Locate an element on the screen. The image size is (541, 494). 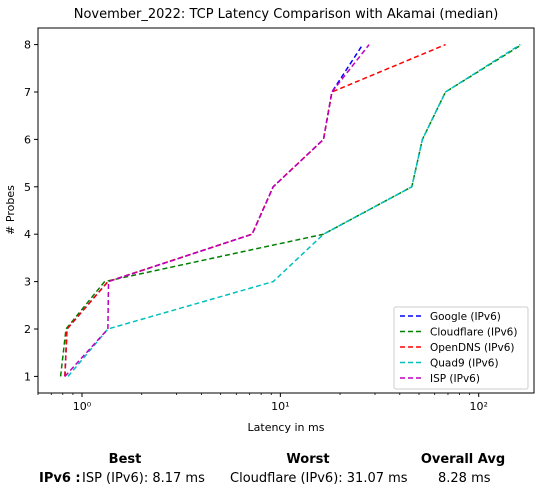
x-tick-label-10: 10¹ is located at coordinates (280, 406).